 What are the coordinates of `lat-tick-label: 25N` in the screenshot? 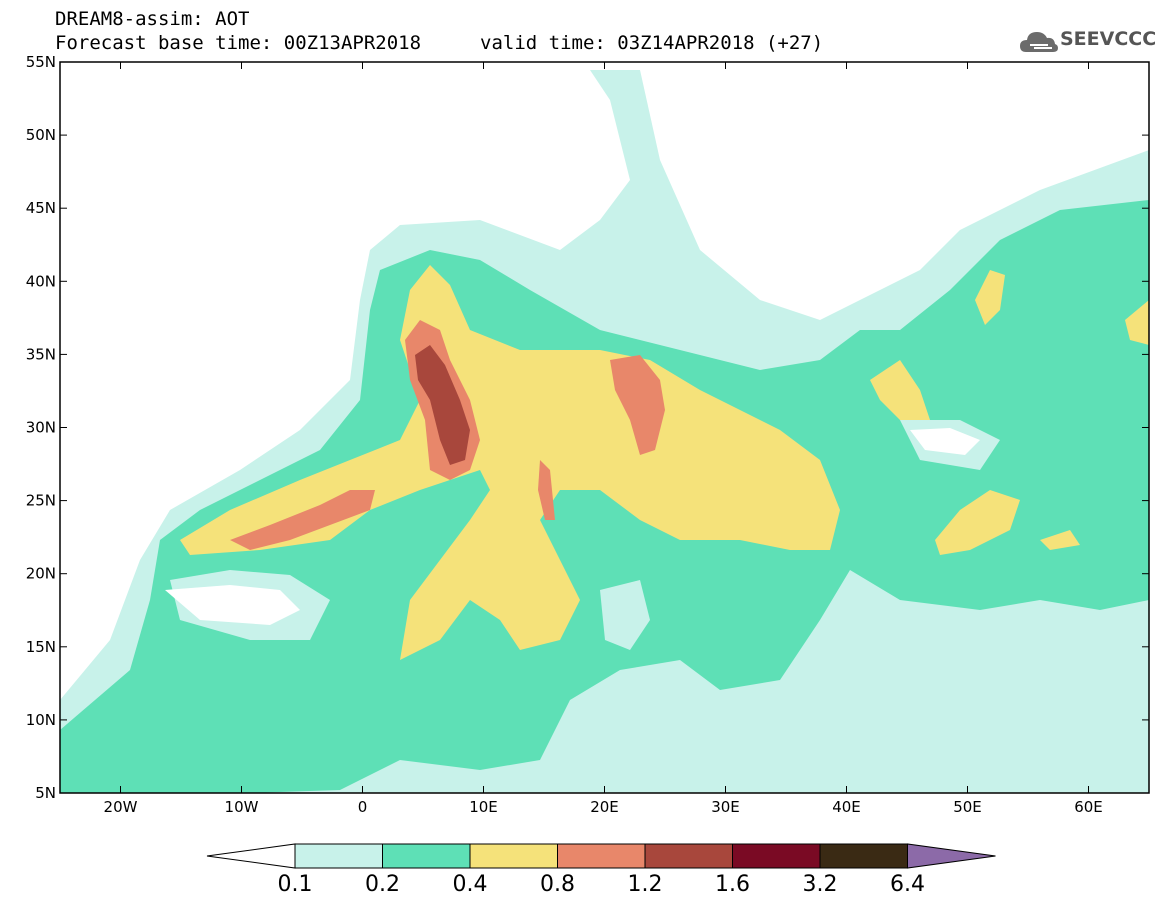 It's located at (41, 501).